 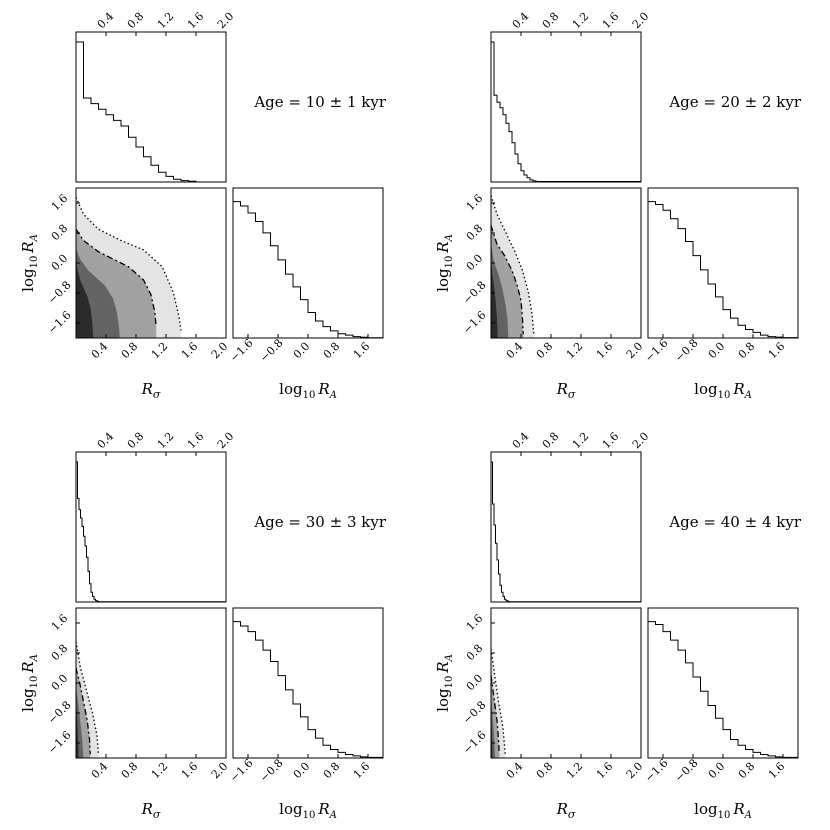 What do you see at coordinates (319, 522) in the screenshot?
I see `age-label: Age = 30 ± 3 kyr` at bounding box center [319, 522].